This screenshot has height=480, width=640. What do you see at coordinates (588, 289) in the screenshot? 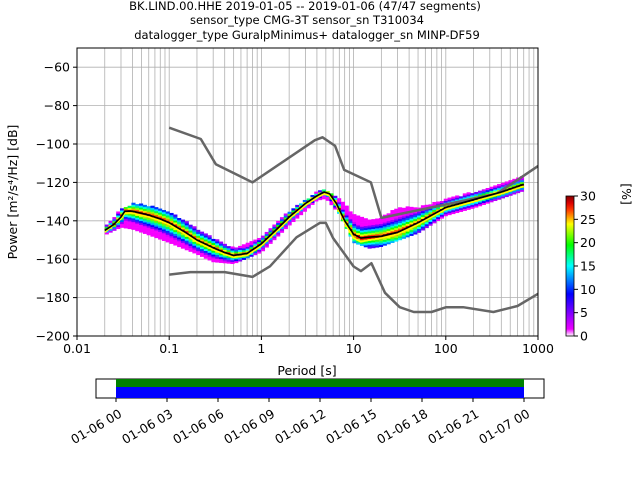
I see `colorbar-tick-label: 10` at bounding box center [588, 289].